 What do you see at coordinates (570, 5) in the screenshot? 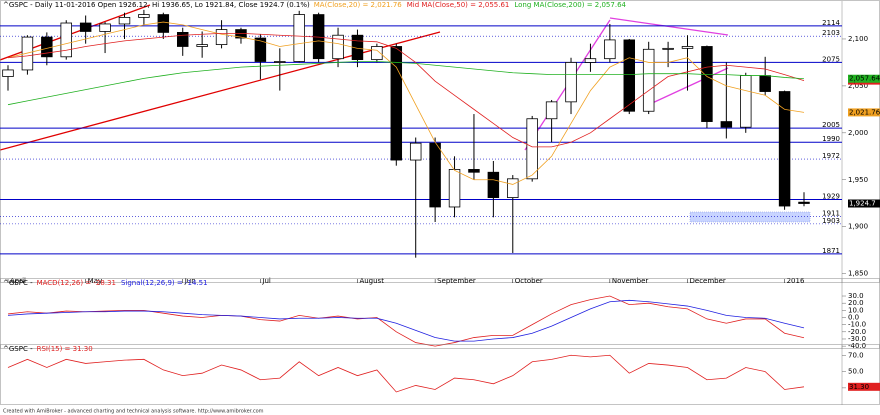
I see `legend-entry: Long MA(Close,200) = 2,057.64` at bounding box center [570, 5].